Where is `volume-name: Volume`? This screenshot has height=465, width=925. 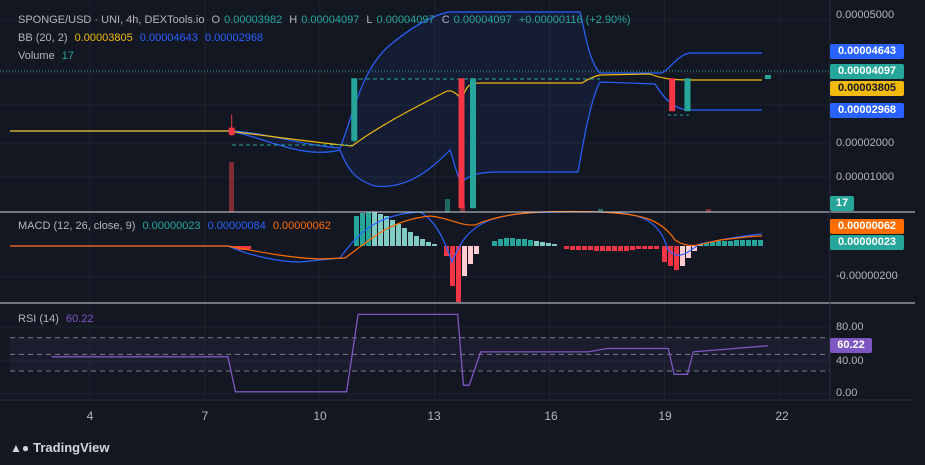
volume-name: Volume is located at coordinates (36, 56).